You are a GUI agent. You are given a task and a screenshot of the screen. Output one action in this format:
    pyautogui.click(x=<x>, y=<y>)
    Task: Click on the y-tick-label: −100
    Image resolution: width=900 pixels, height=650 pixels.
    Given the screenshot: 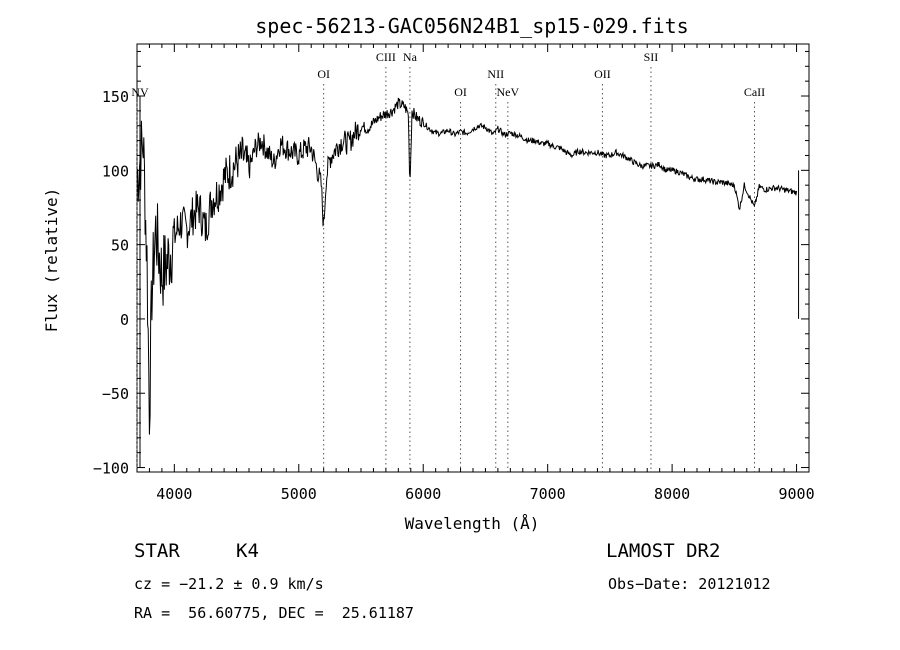 What is the action you would take?
    pyautogui.click(x=111, y=469)
    